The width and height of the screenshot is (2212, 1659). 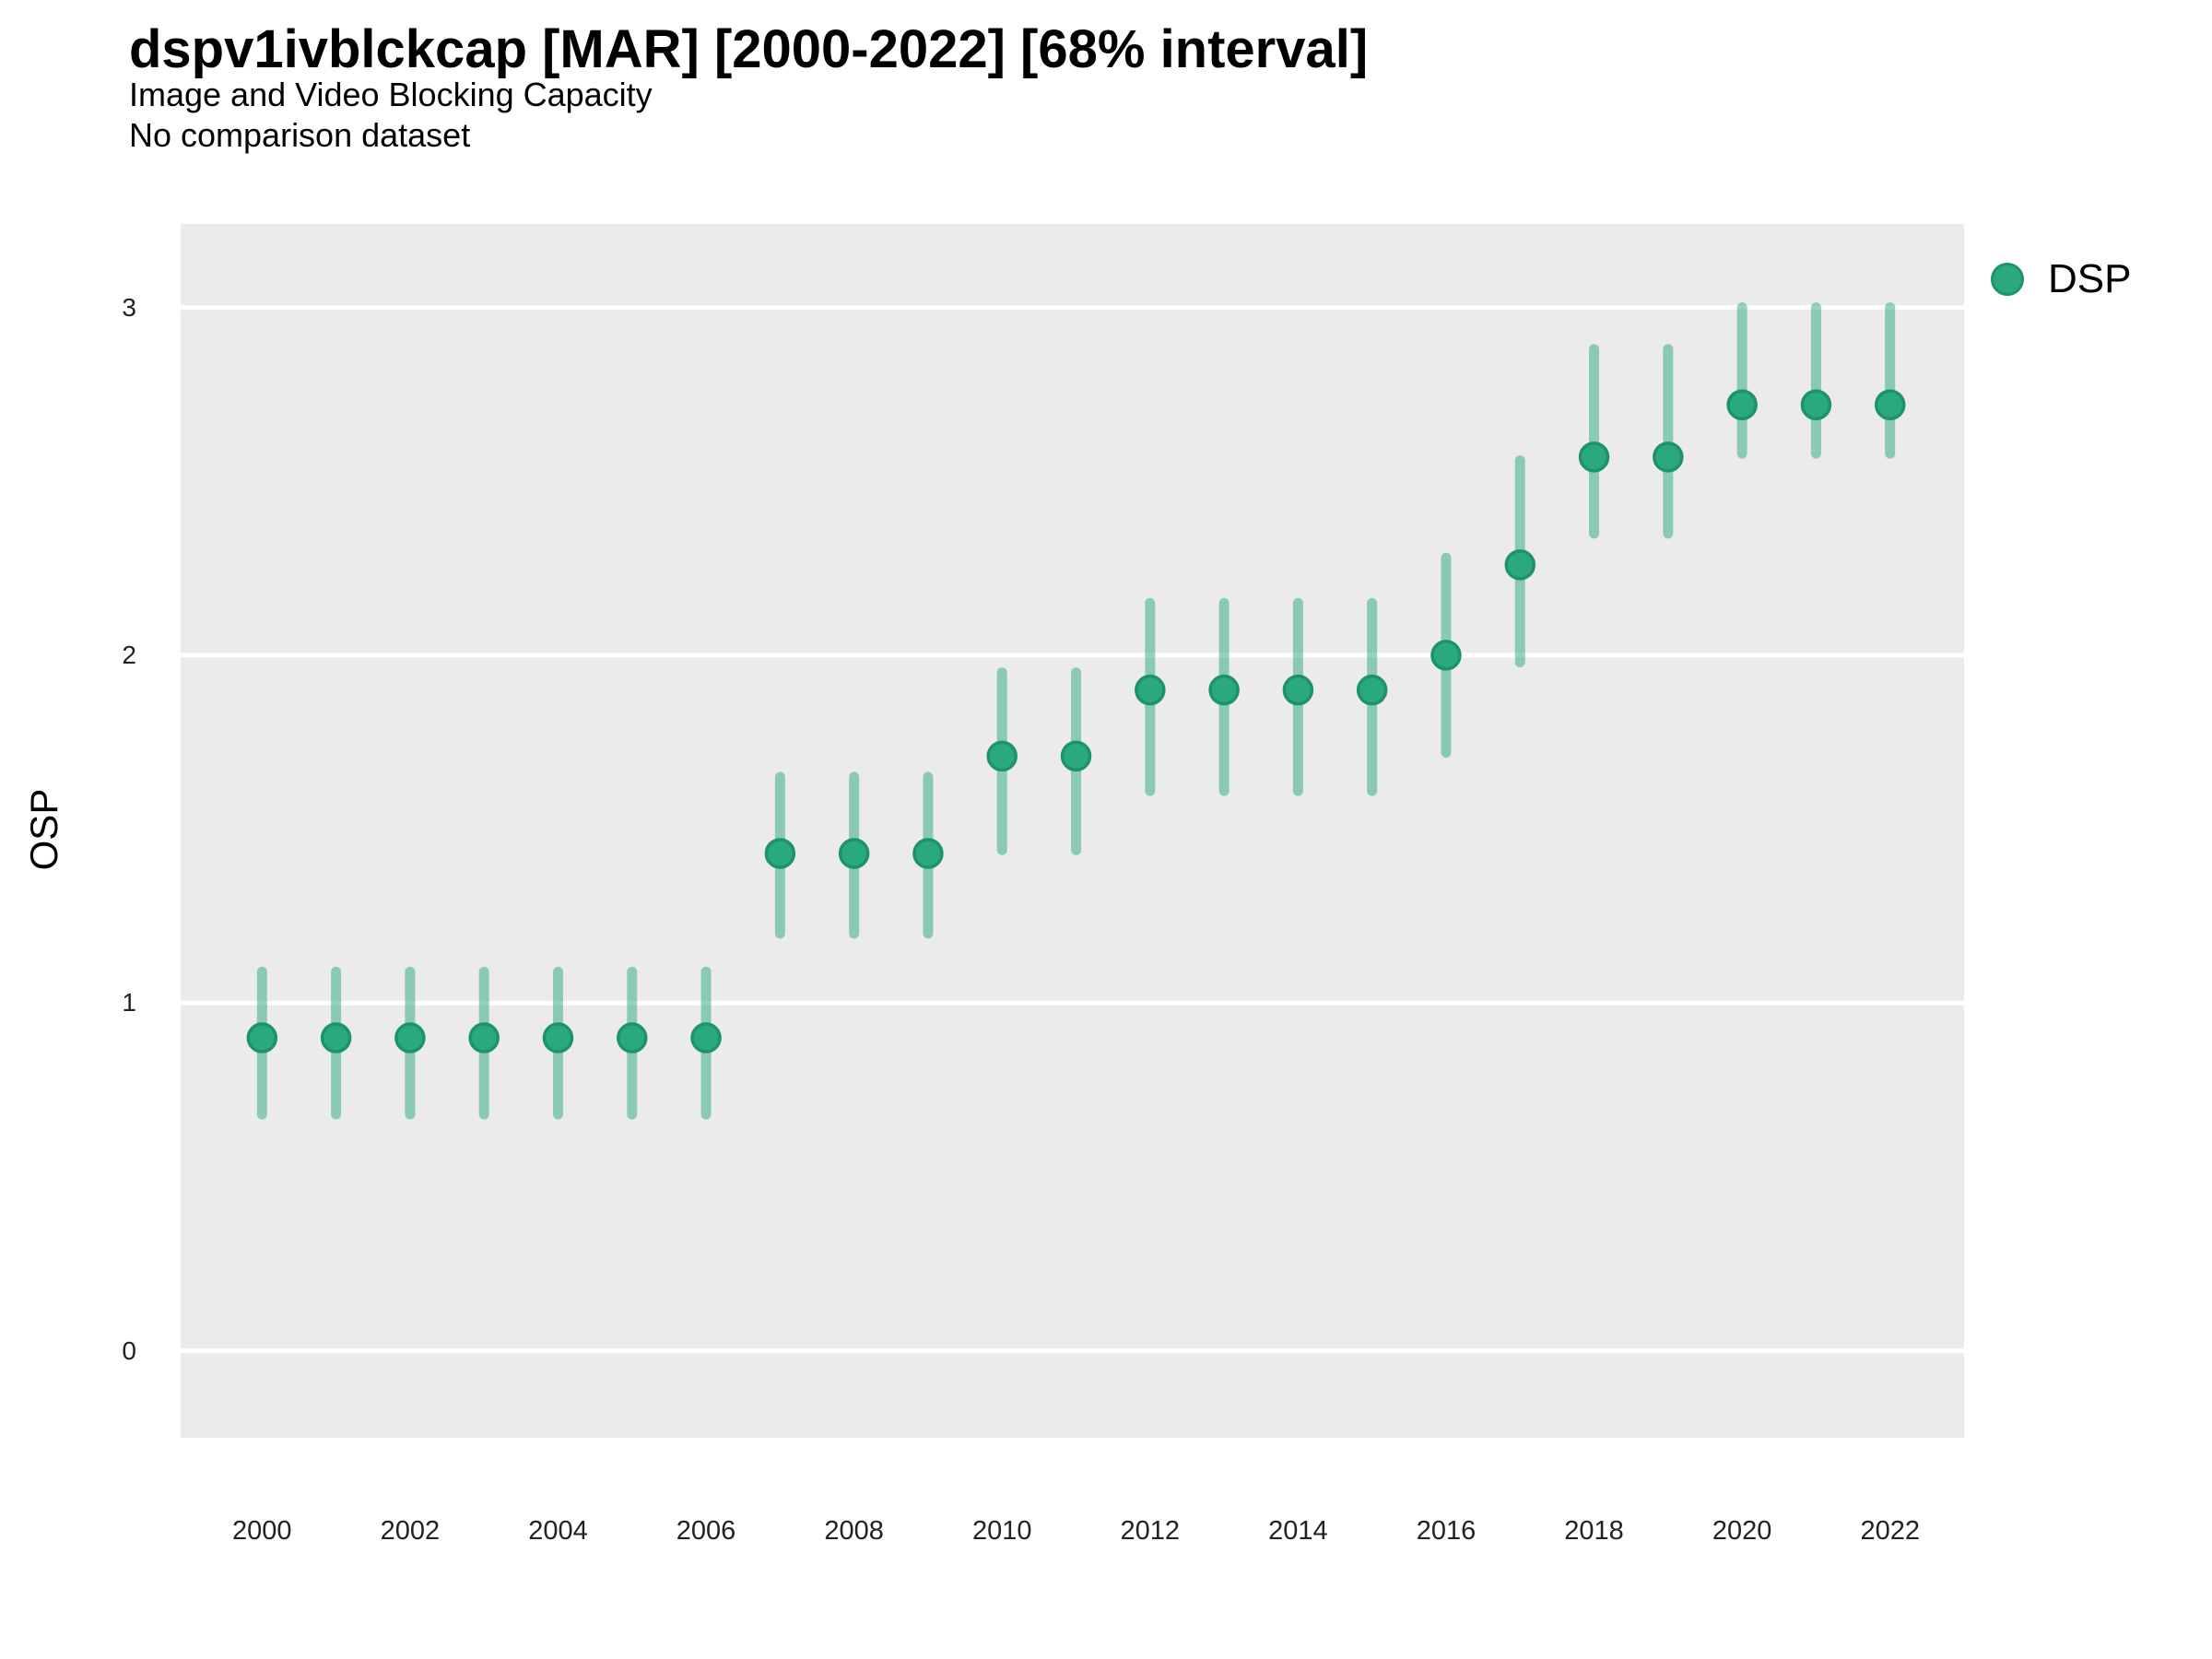 I want to click on data-point-2018, so click(x=1594, y=457).